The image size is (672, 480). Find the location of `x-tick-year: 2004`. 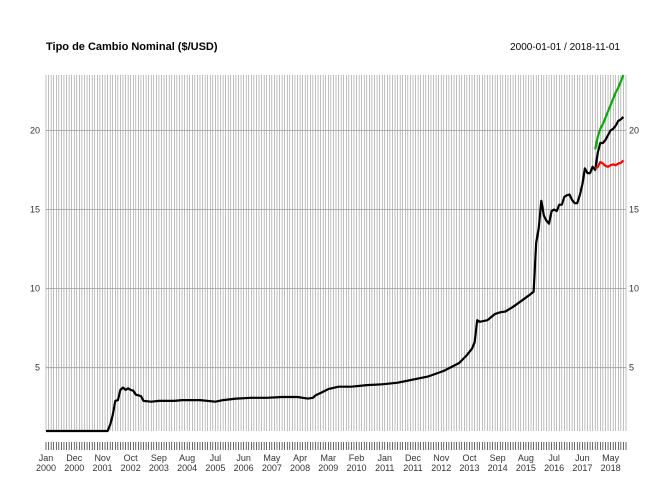

x-tick-year: 2004 is located at coordinates (187, 468).